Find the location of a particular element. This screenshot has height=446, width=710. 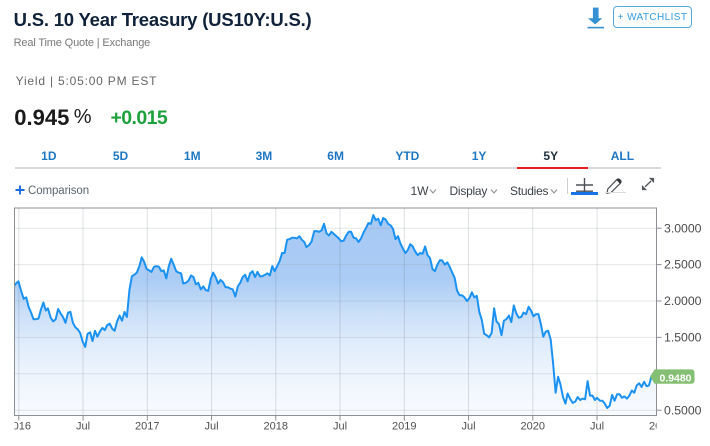

svg-text: 1.5000 is located at coordinates (683, 339).